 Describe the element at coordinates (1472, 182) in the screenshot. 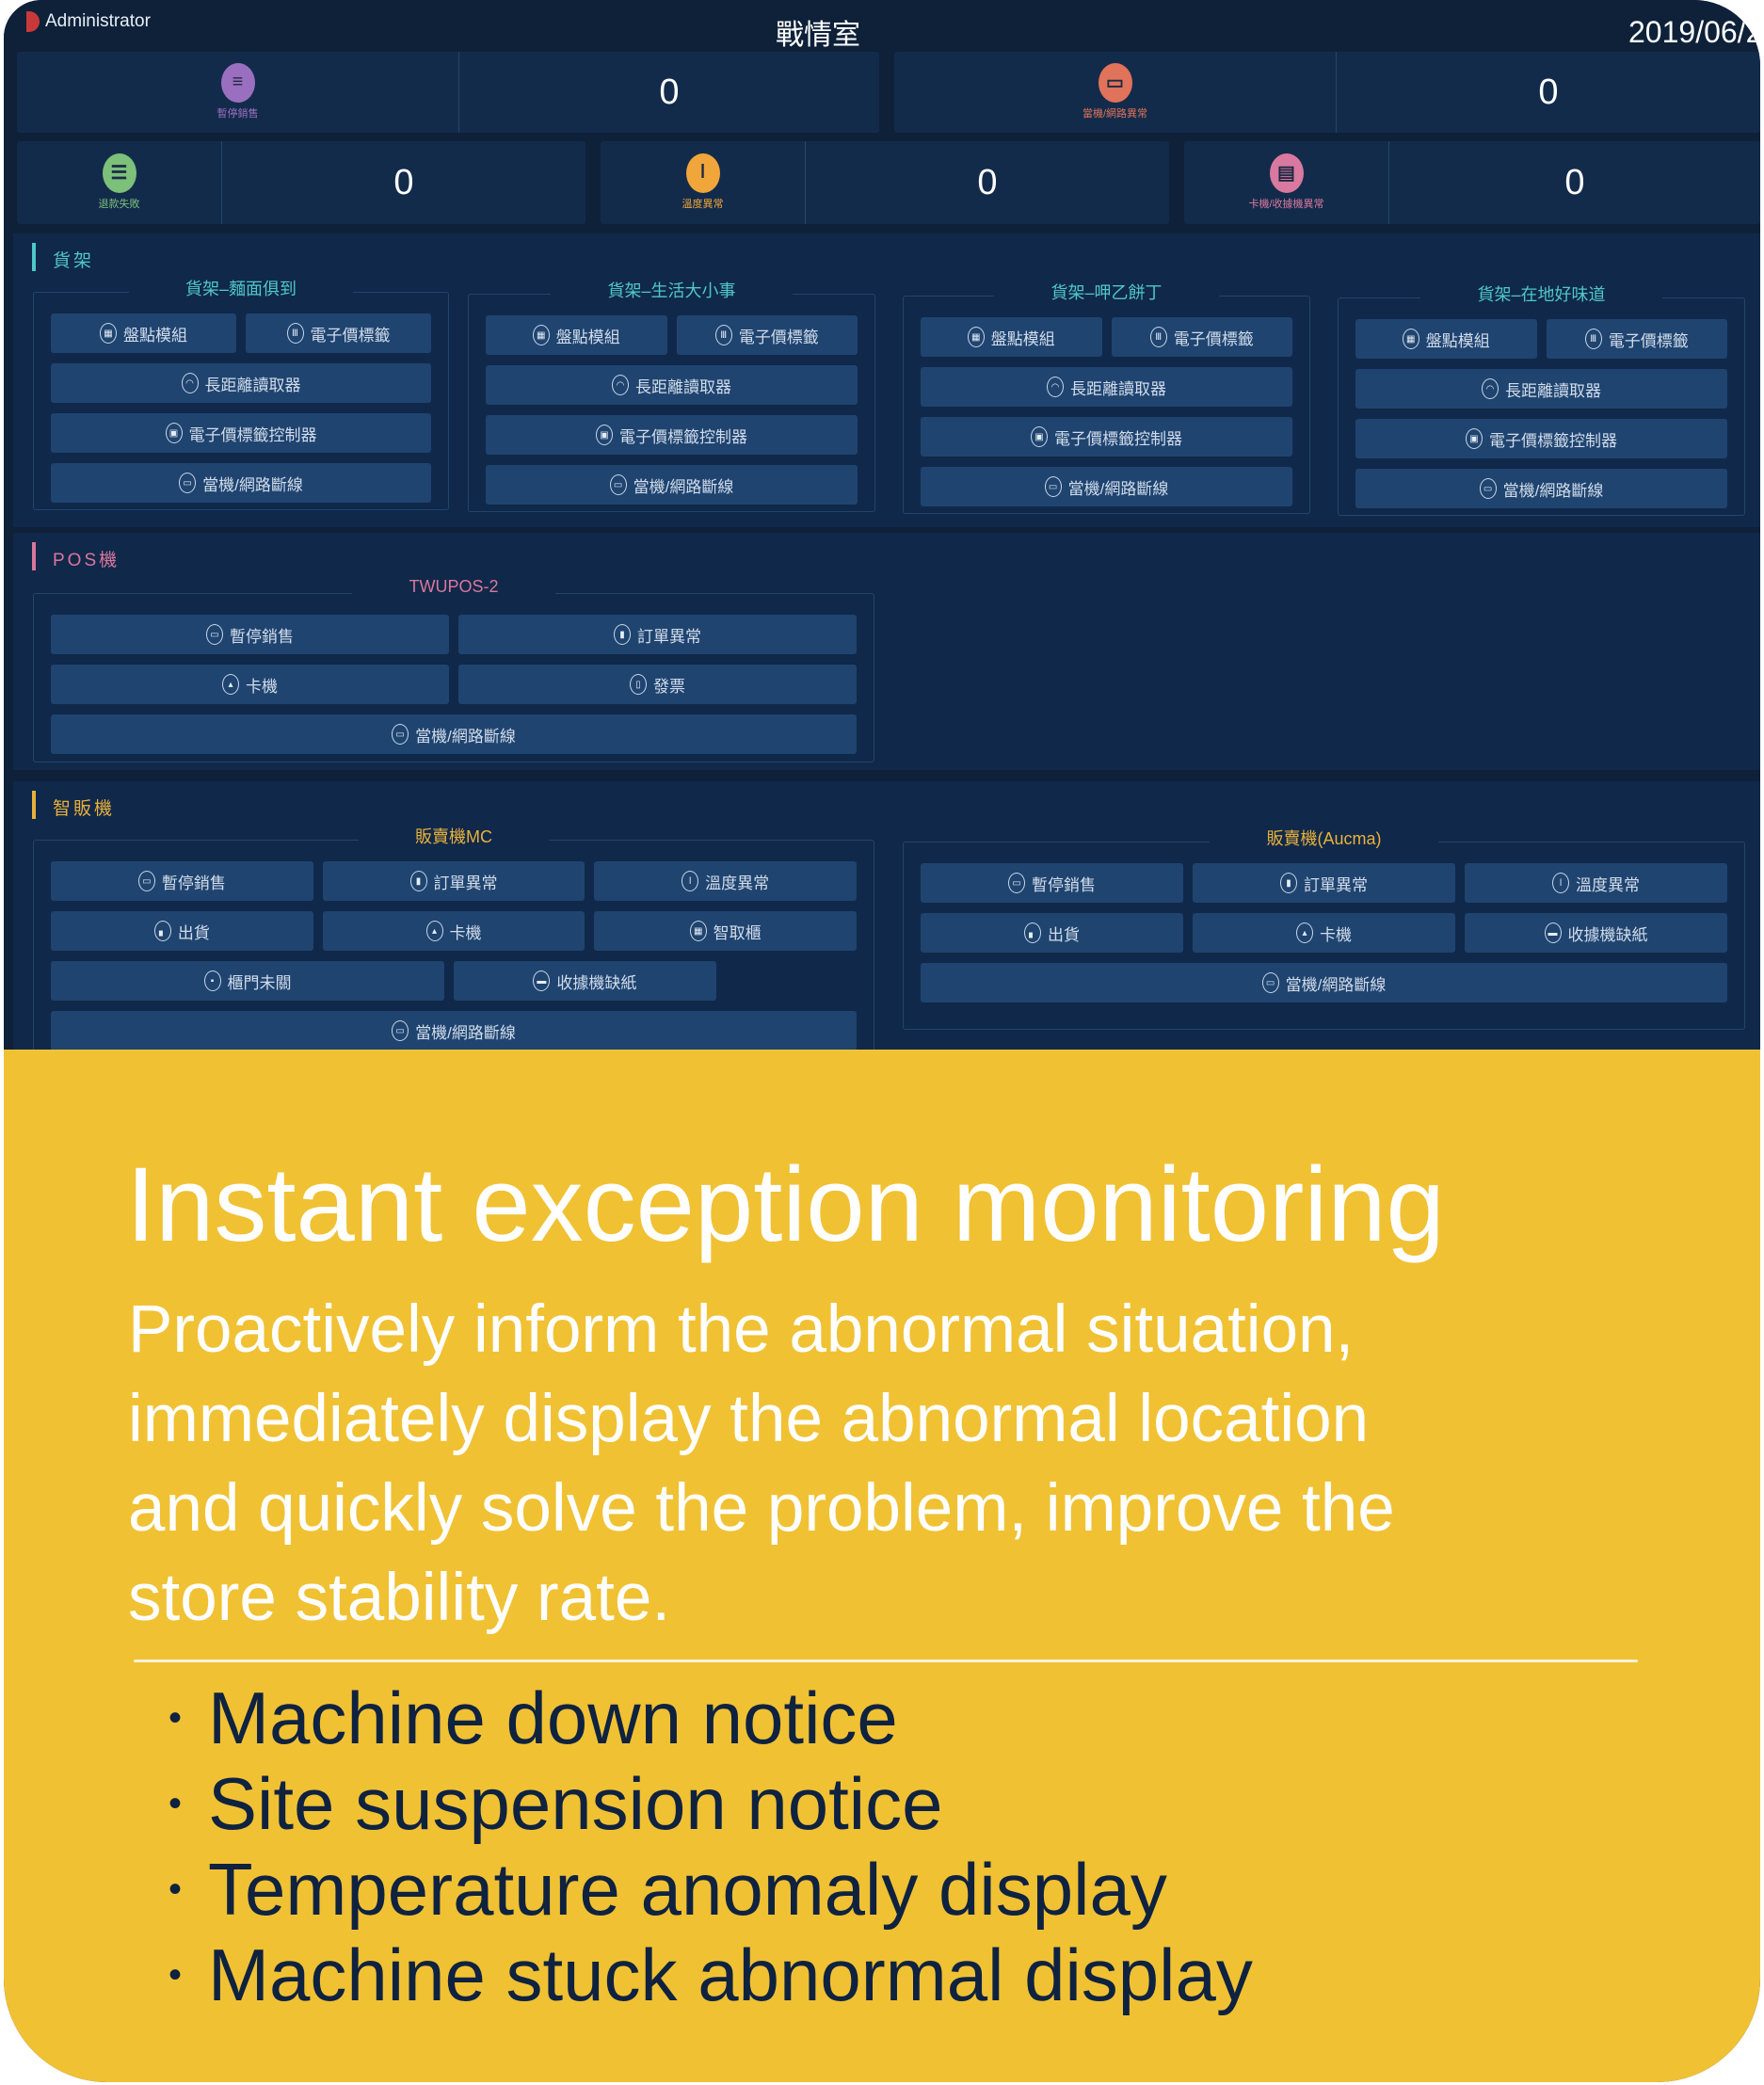

I see `stat-card: ▤ 卡機/收據機異常 0` at that location.